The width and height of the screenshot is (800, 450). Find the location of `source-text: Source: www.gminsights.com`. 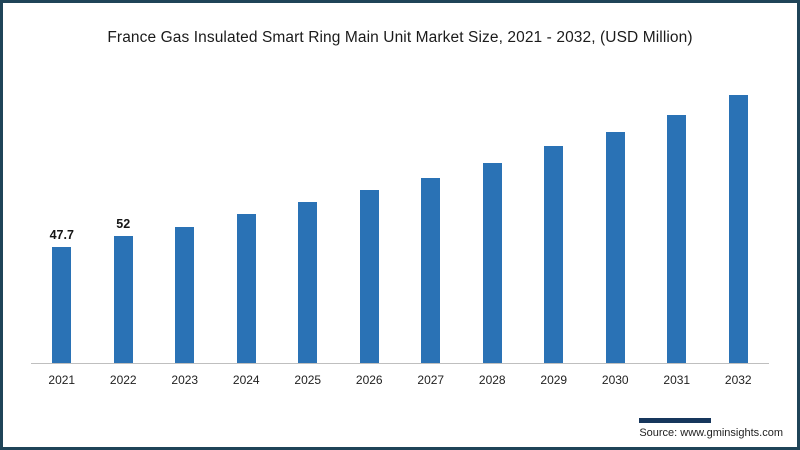

source-text: Source: www.gminsights.com is located at coordinates (711, 433).